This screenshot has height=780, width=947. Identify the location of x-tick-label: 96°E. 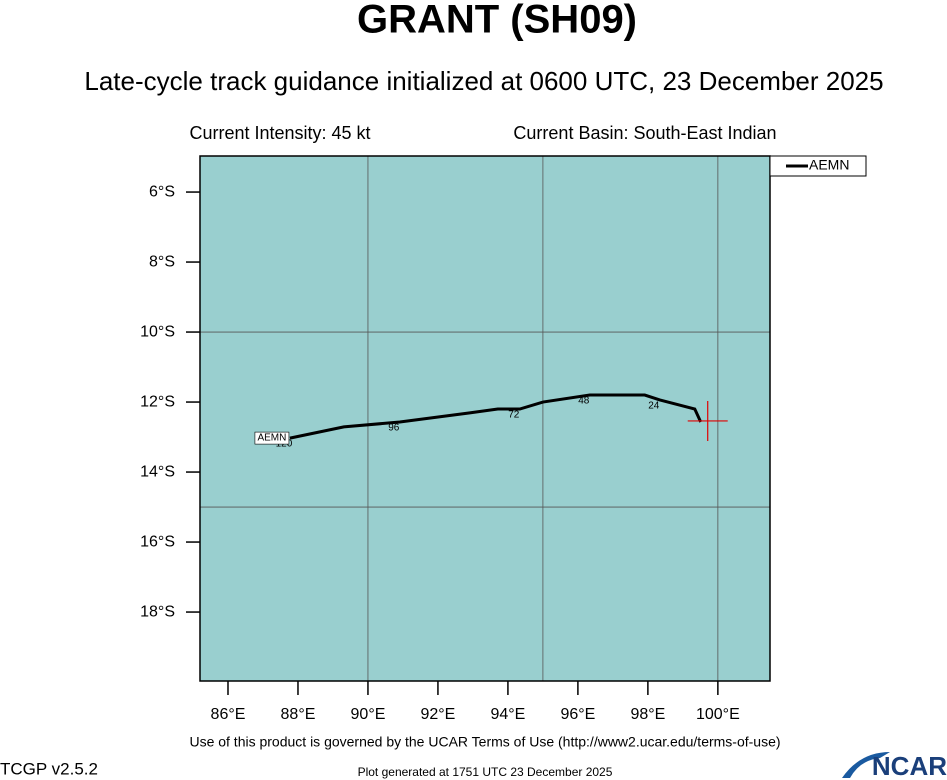
(577, 714).